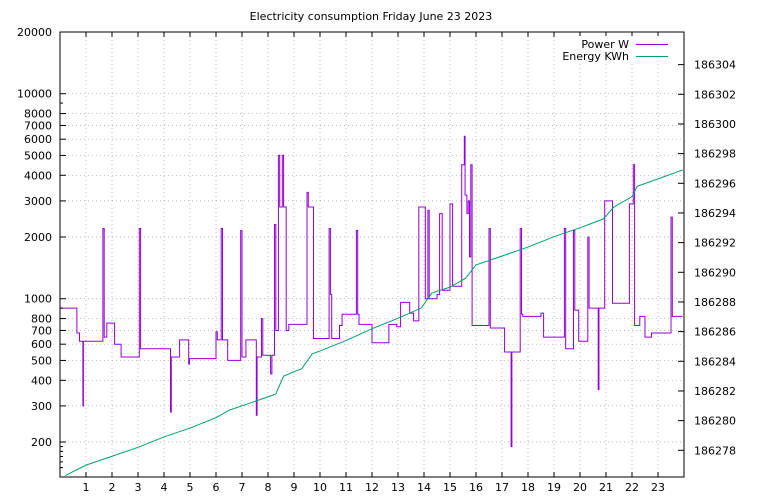  I want to click on x-tick-label: 7, so click(242, 487).